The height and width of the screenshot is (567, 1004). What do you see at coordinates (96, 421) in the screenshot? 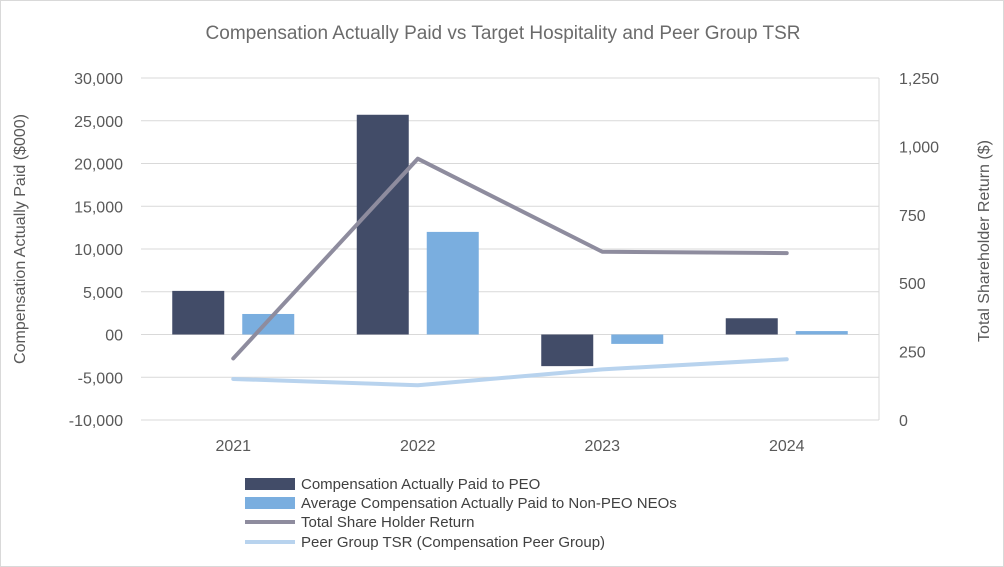
I see `y-tick-label: -10,000` at bounding box center [96, 421].